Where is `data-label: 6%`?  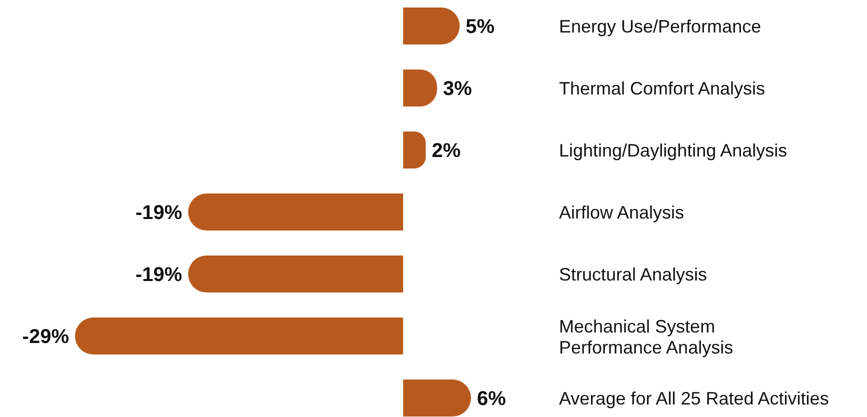 data-label: 6% is located at coordinates (491, 399).